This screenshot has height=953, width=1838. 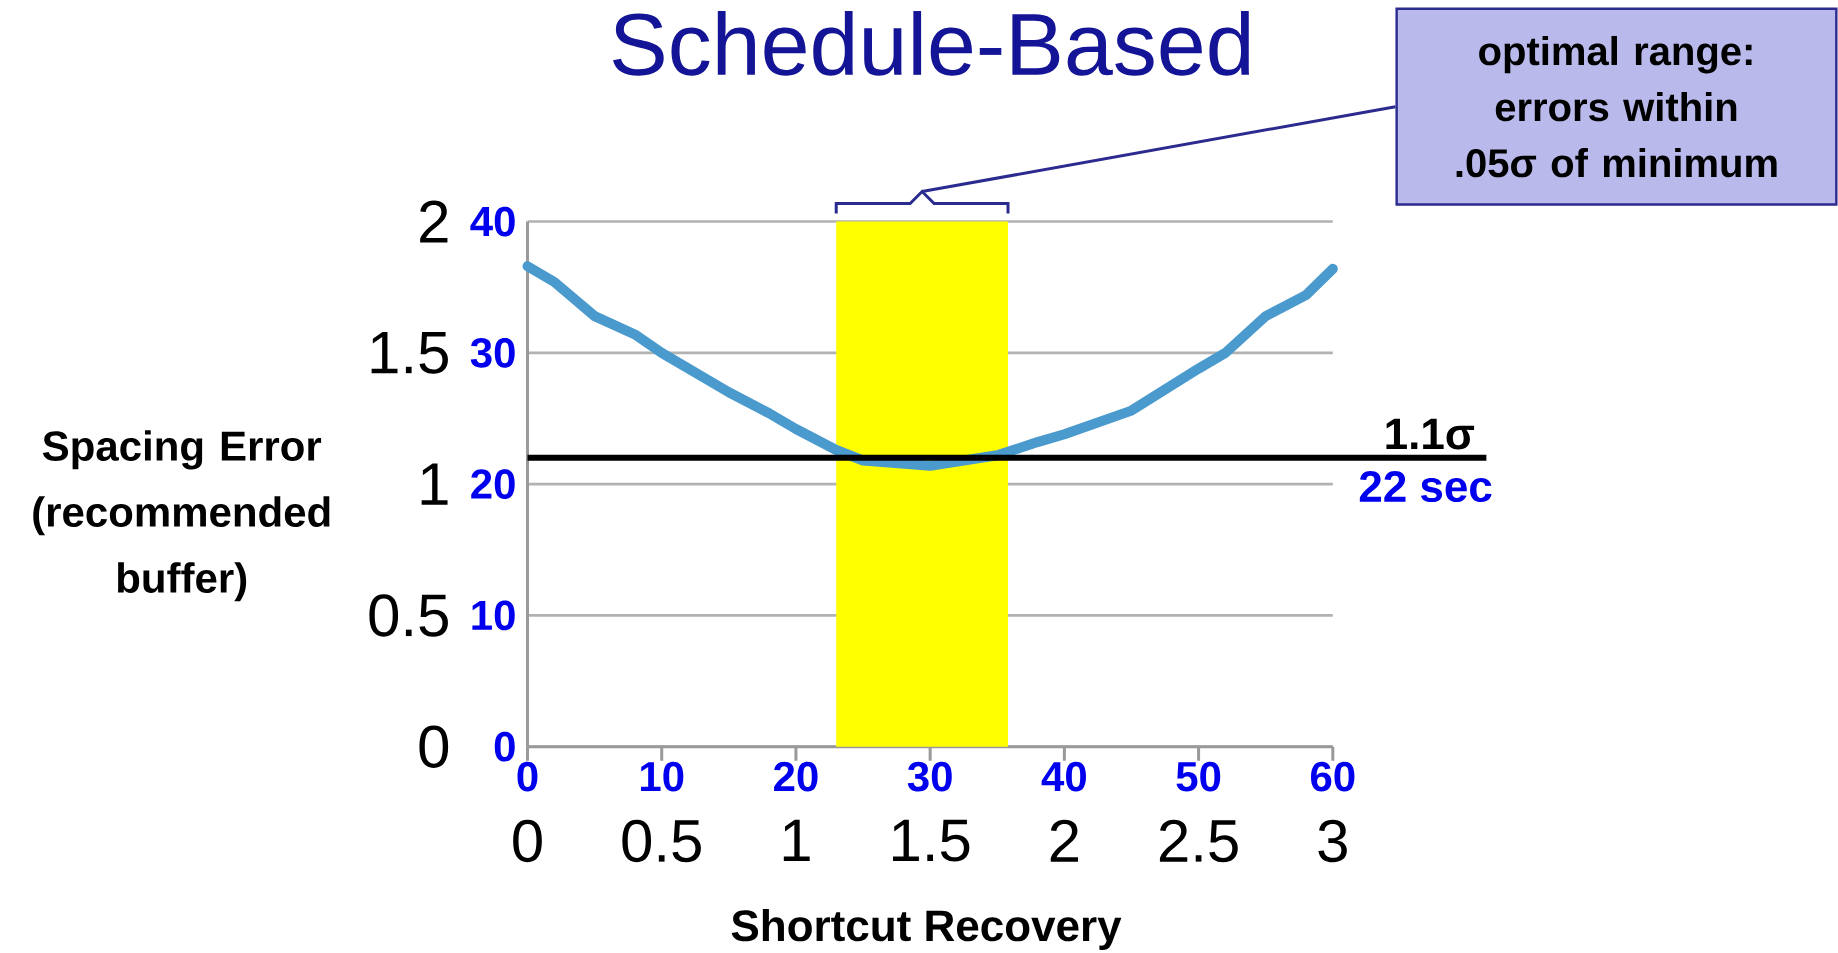 What do you see at coordinates (1064, 840) in the screenshot?
I see `x-tick-label: 2` at bounding box center [1064, 840].